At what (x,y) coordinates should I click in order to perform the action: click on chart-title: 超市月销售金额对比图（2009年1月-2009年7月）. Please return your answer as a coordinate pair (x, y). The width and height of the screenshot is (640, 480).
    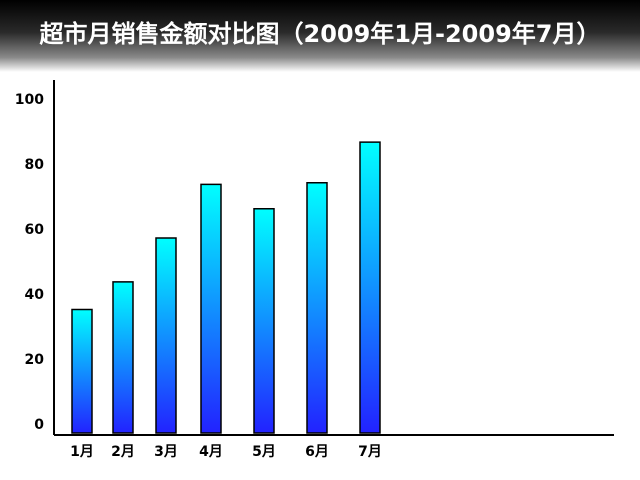
    Looking at the image, I should click on (320, 34).